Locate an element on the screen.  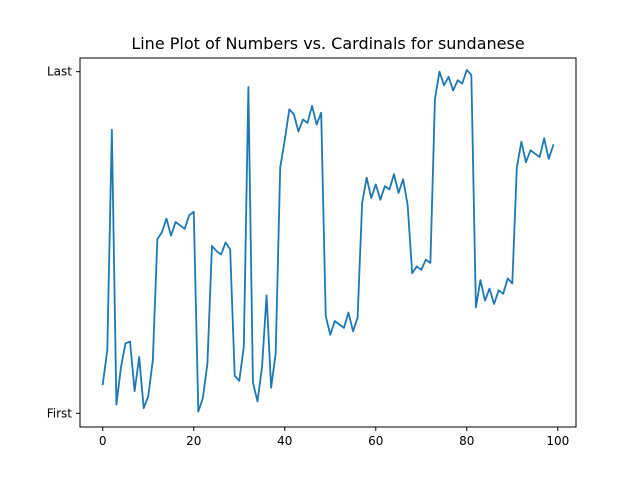
y-tick-label: Last is located at coordinates (59, 72).